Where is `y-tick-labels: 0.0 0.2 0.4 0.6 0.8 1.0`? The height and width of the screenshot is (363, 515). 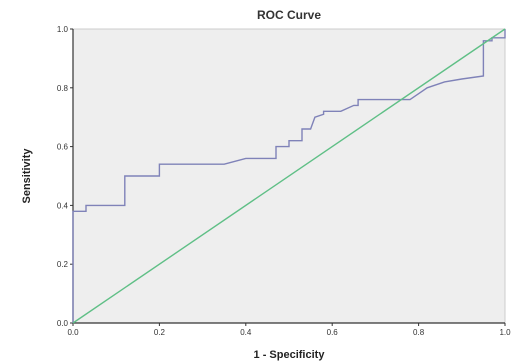
y-tick-labels: 0.0 0.2 0.4 0.6 0.8 1.0 is located at coordinates (63, 176).